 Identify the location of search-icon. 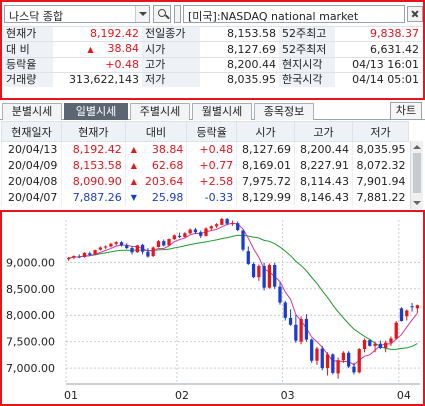
(162, 13).